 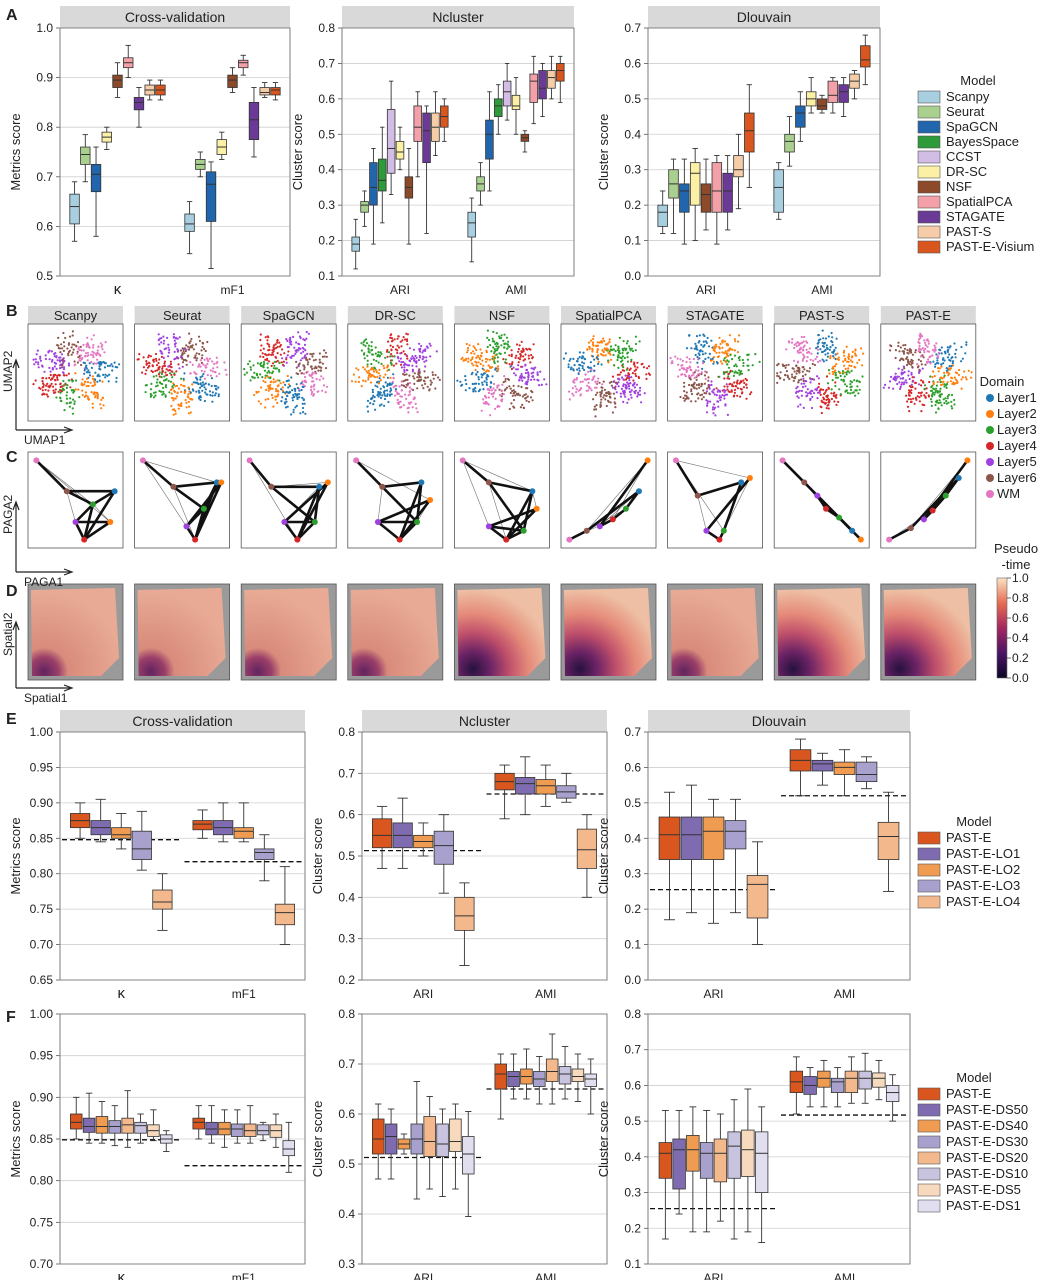 I want to click on box-dr-sc, so click(x=400, y=150).